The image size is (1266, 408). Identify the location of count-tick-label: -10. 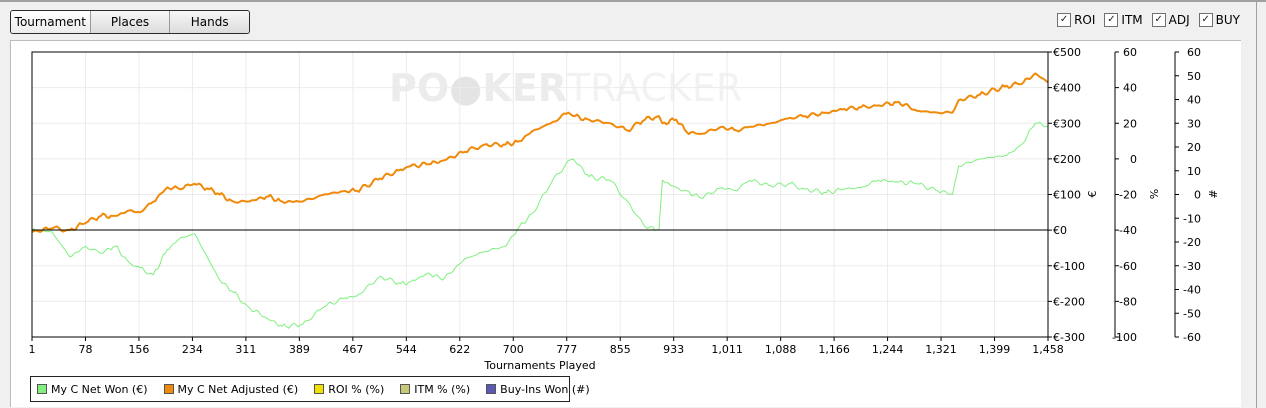
(1192, 218).